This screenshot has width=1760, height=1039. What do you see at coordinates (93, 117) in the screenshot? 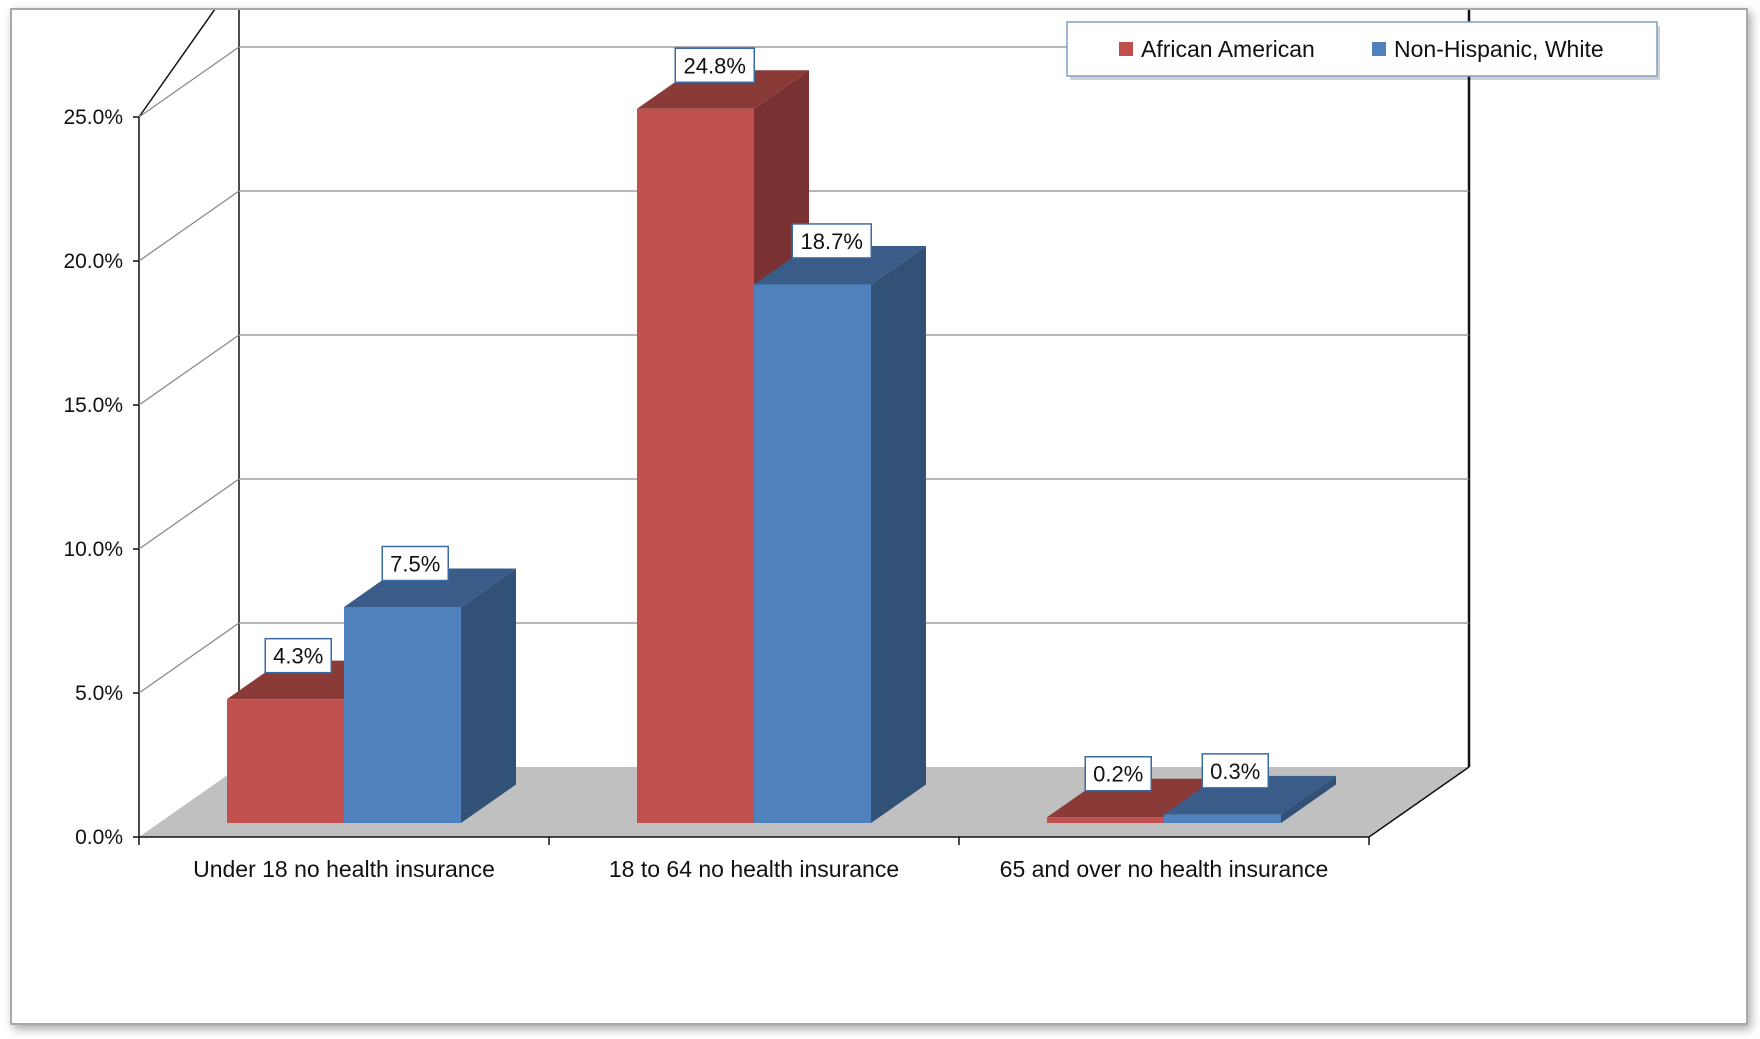
I see `y-tick-label: 25.0%` at bounding box center [93, 117].